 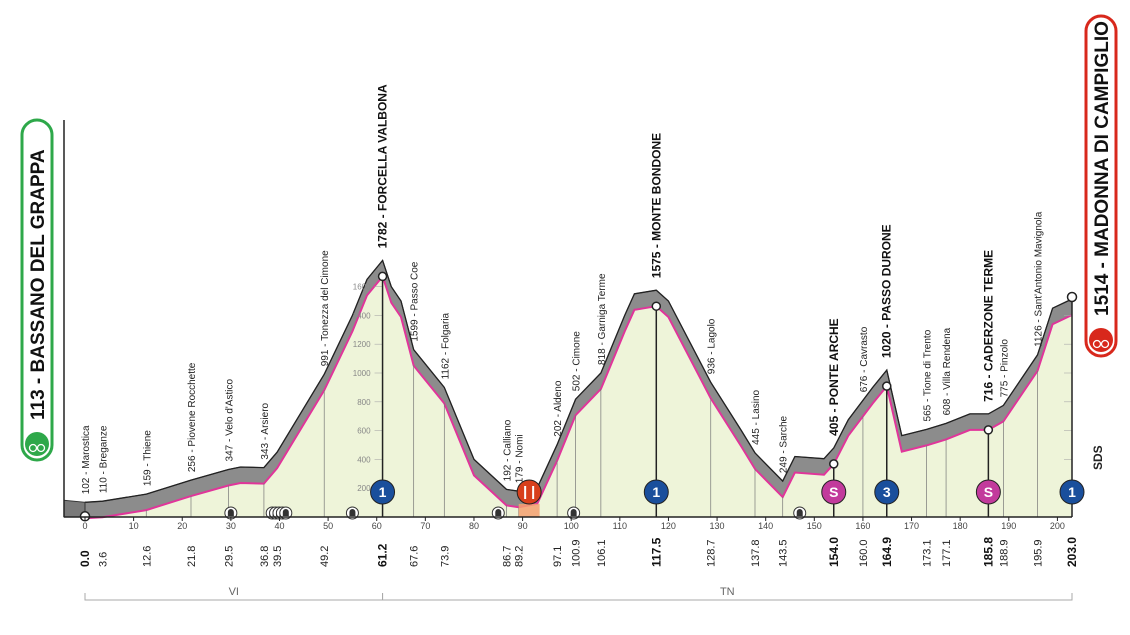 I want to click on distance-label: 100.9, so click(x=577, y=553).